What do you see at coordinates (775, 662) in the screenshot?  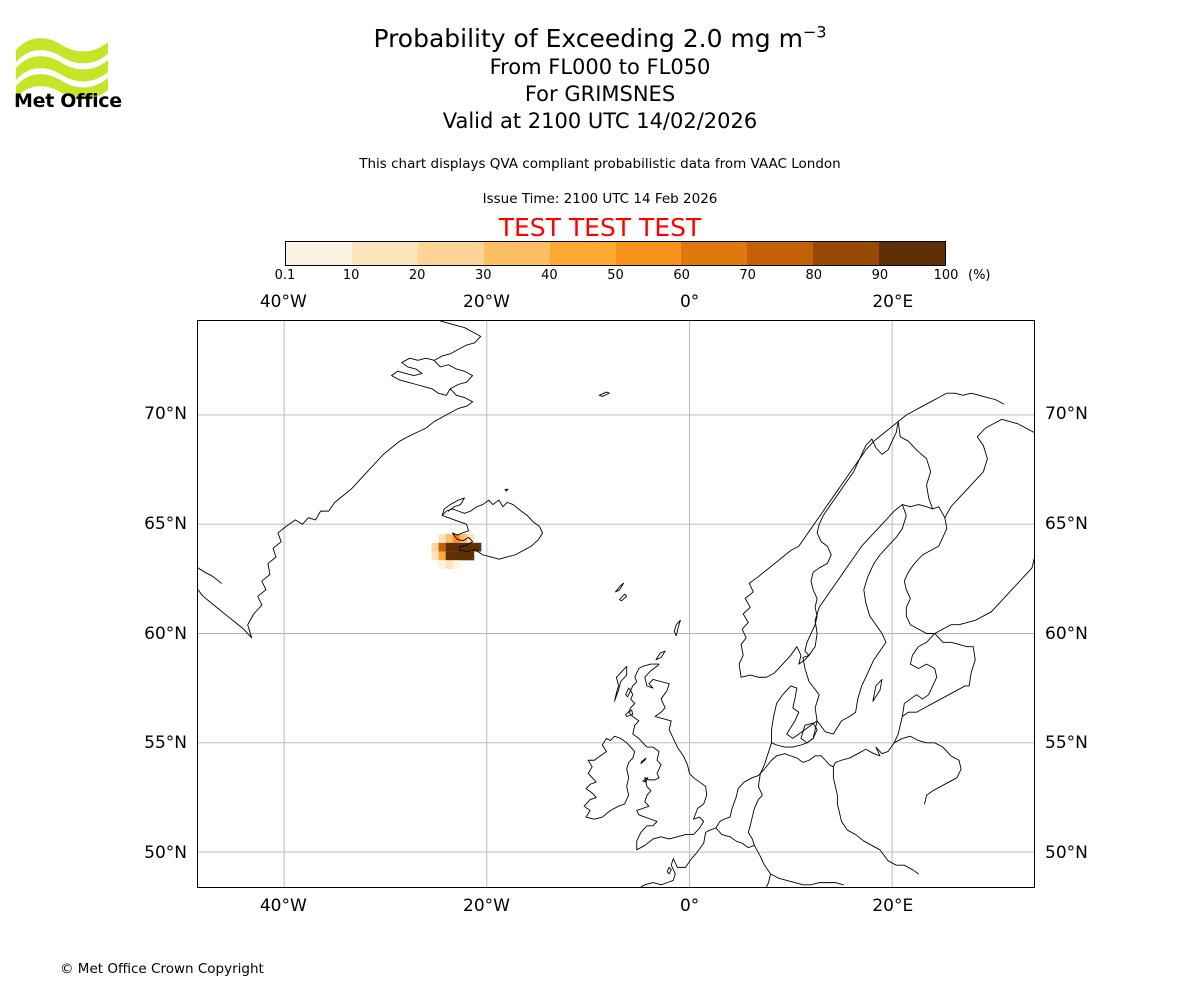 I see `coastline-norway-south` at bounding box center [775, 662].